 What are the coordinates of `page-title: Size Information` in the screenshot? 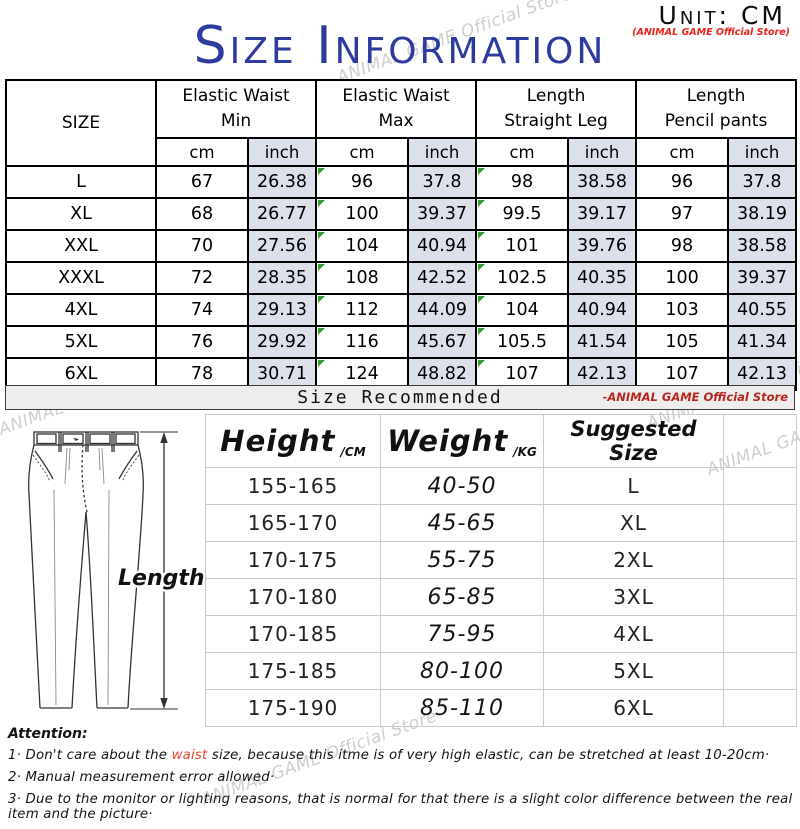 It's located at (400, 46).